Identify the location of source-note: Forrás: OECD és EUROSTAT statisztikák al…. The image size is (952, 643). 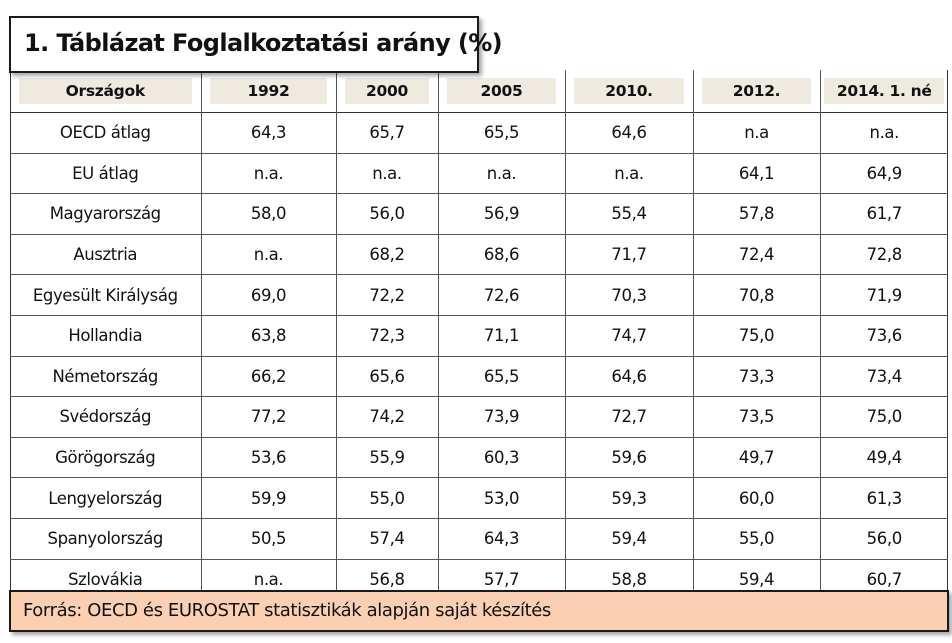
(287, 610).